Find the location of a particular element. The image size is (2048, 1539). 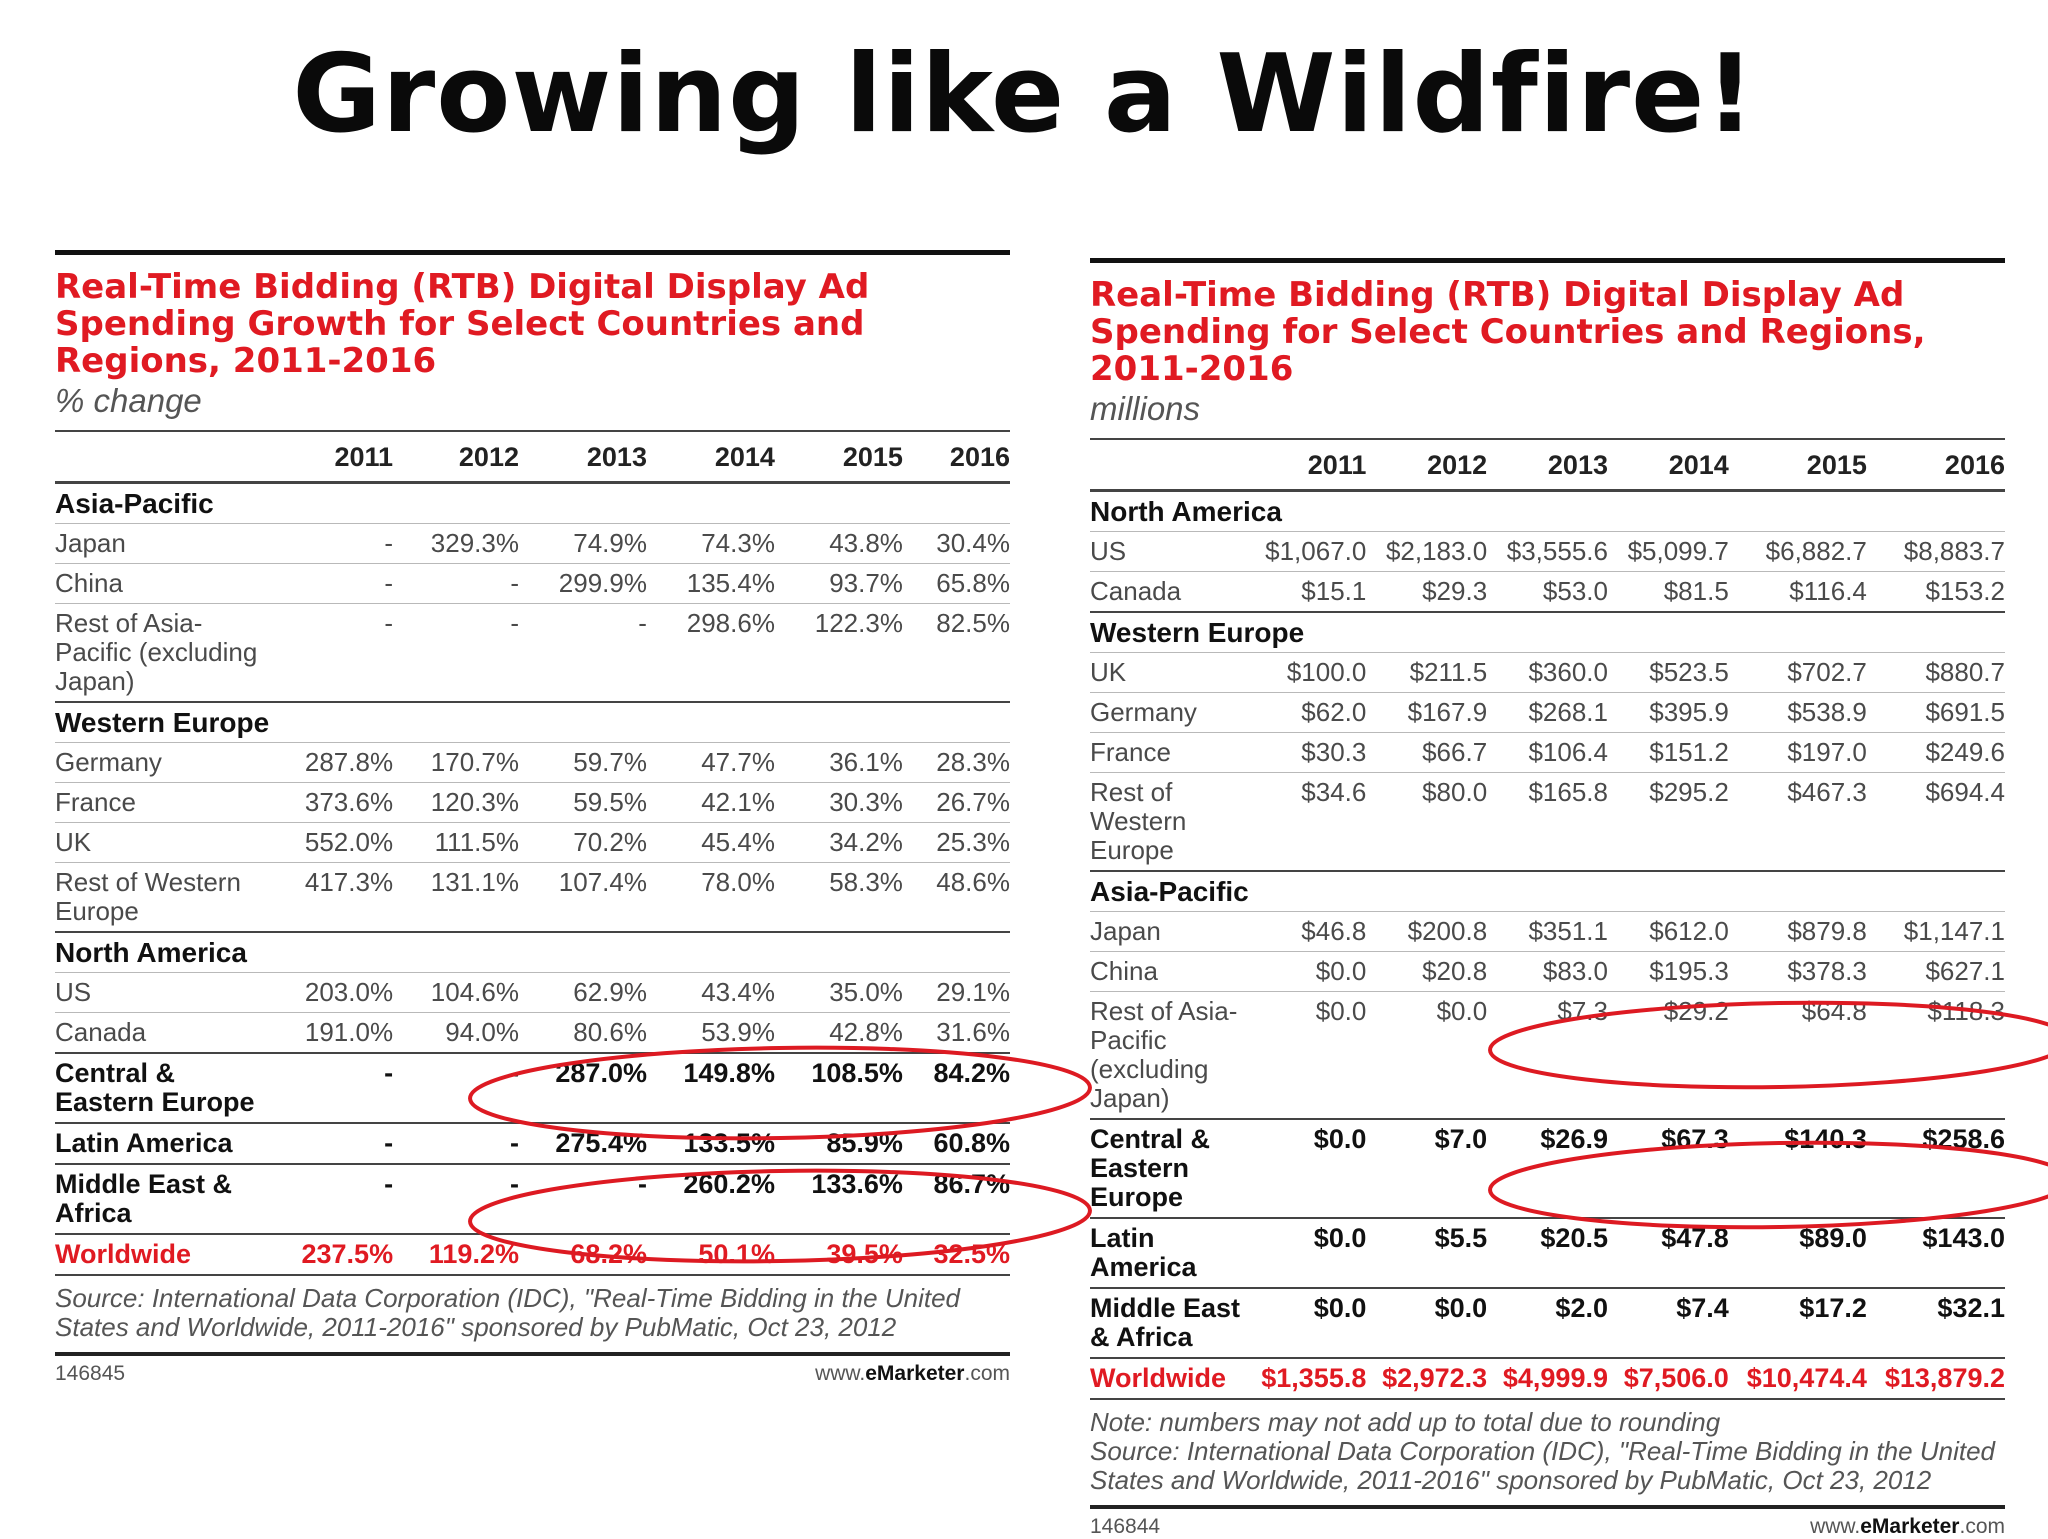

table-cell: $20.5 is located at coordinates (1547, 1253).